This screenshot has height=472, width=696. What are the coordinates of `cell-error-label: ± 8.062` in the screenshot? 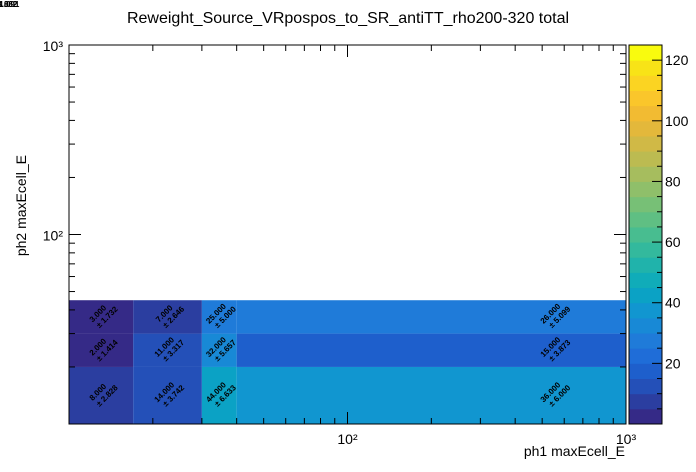 It's located at (9, 4).